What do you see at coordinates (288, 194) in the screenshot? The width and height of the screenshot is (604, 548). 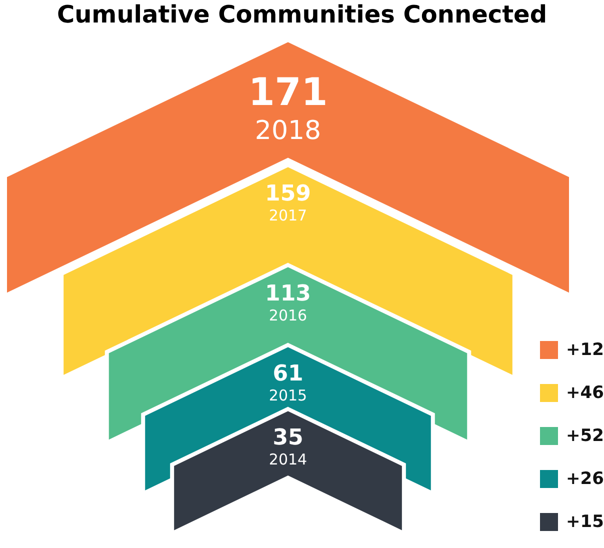 I see `data-label: 159` at bounding box center [288, 194].